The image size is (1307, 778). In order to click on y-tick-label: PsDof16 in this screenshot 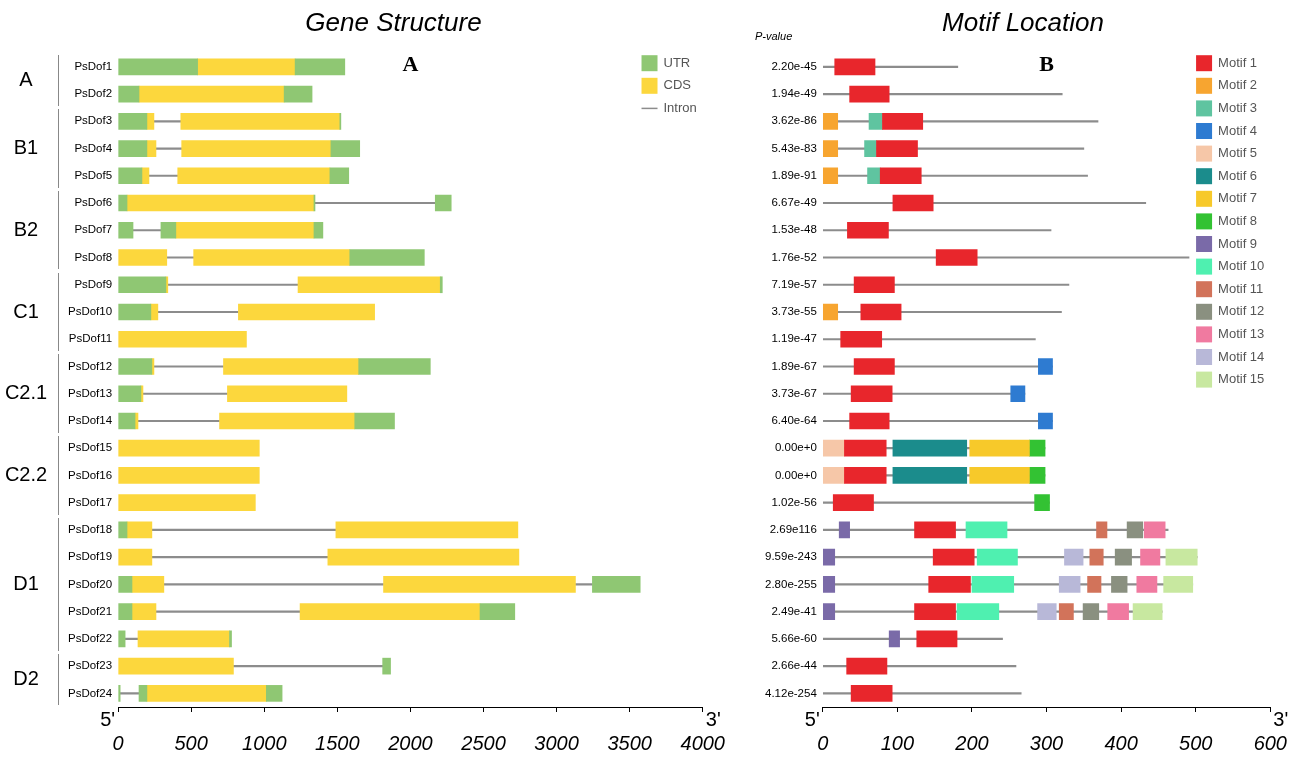, I will do `click(90, 474)`.